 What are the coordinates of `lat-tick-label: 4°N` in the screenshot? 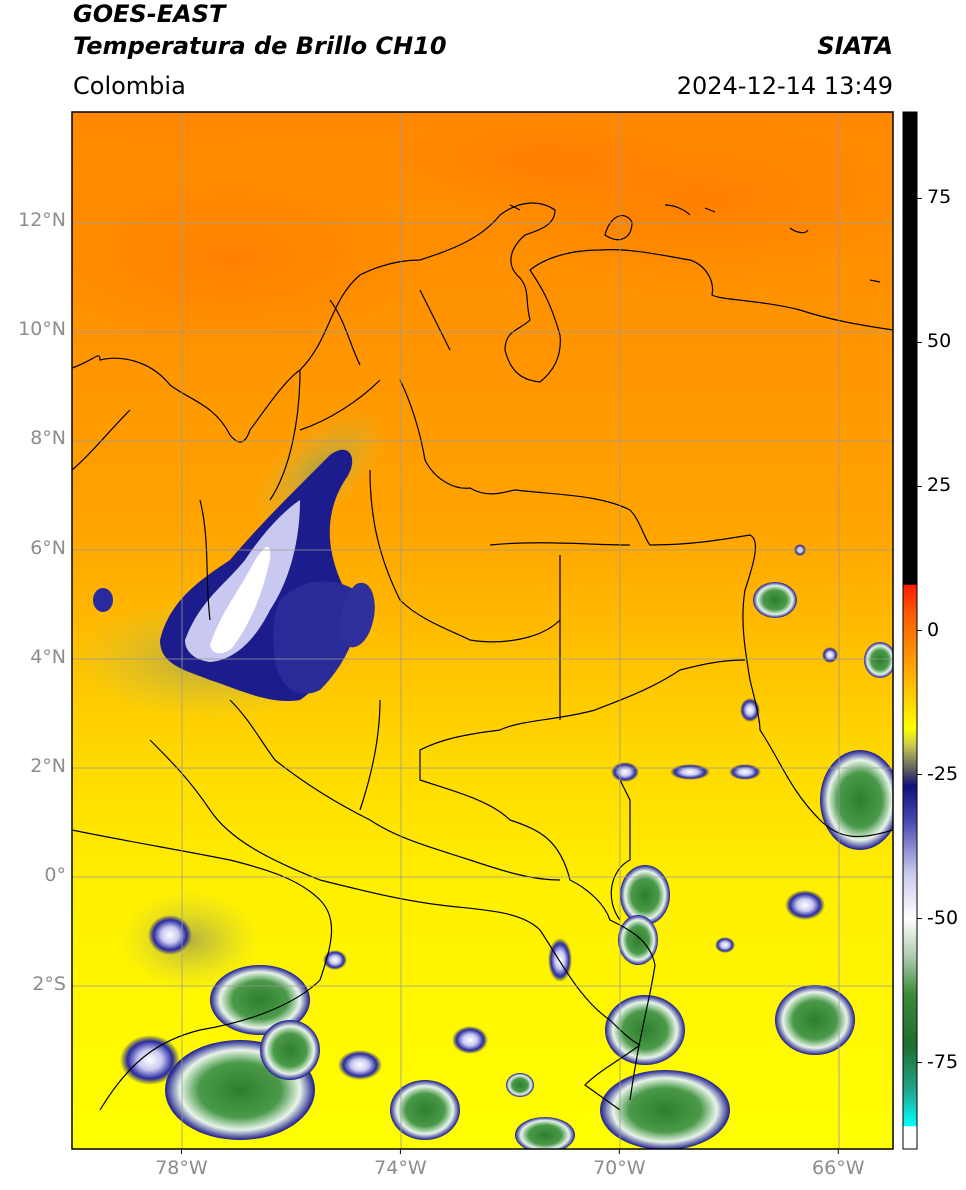 It's located at (48, 656).